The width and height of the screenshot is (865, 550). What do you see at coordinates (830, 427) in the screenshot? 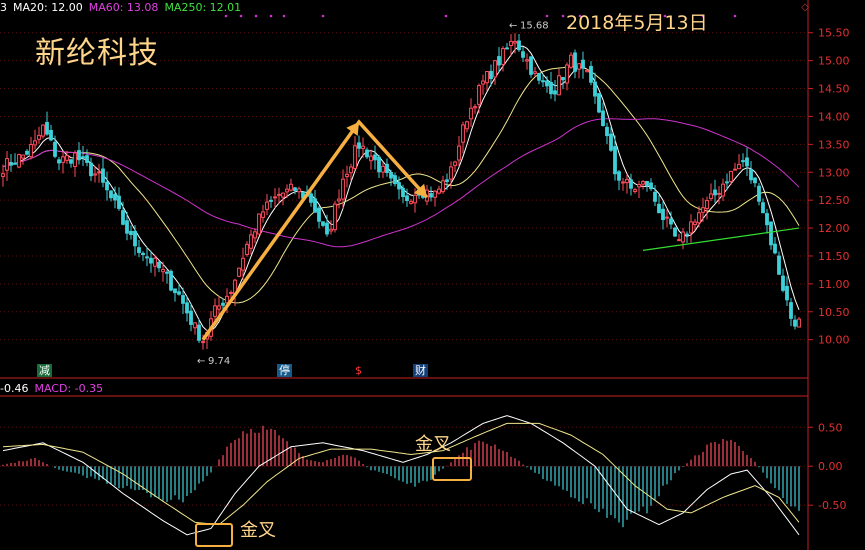
I see `macd-tick-label: 0.50` at bounding box center [830, 427].